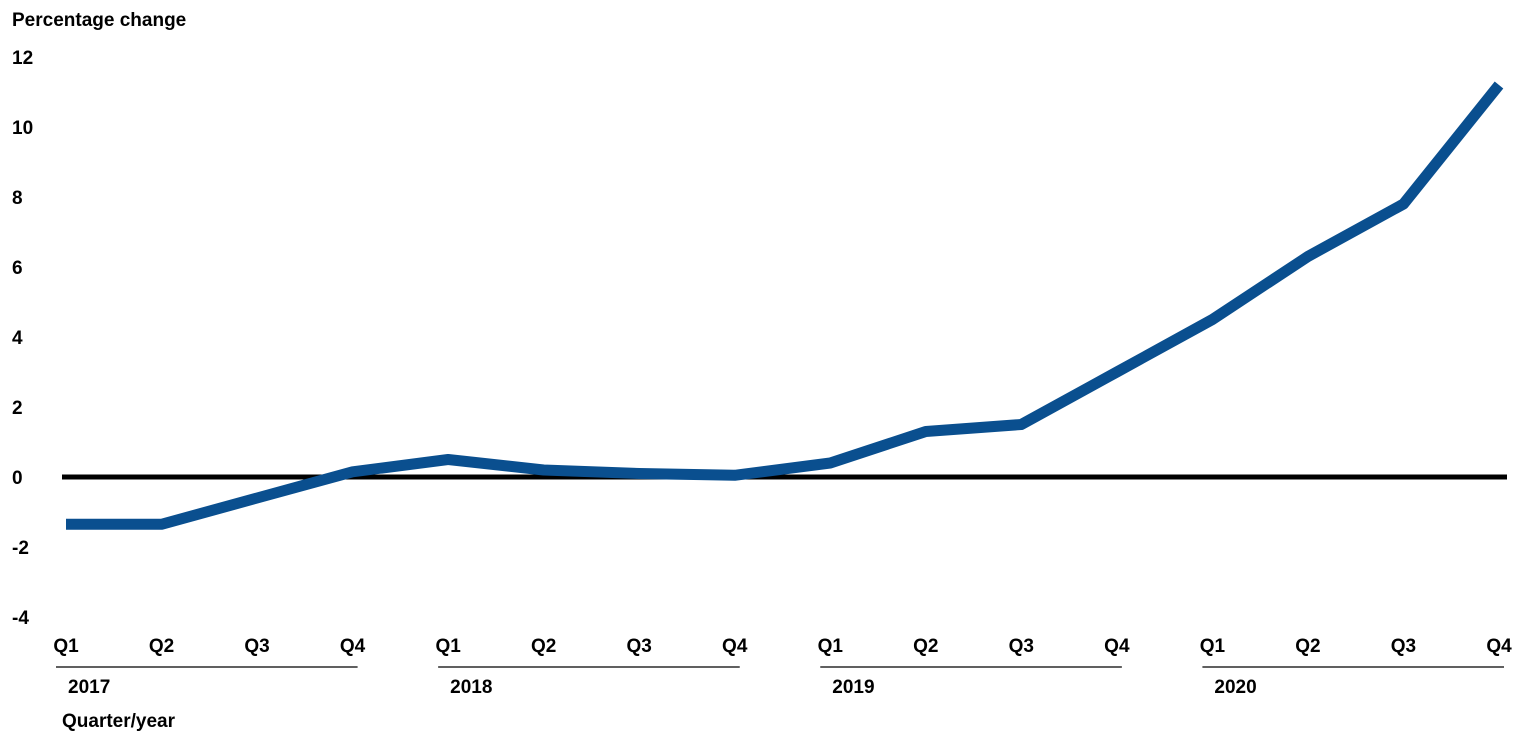 The width and height of the screenshot is (1525, 733). I want to click on y-tick-labels: 12 10 8 6 4 2 0 -2 -4, so click(22, 338).